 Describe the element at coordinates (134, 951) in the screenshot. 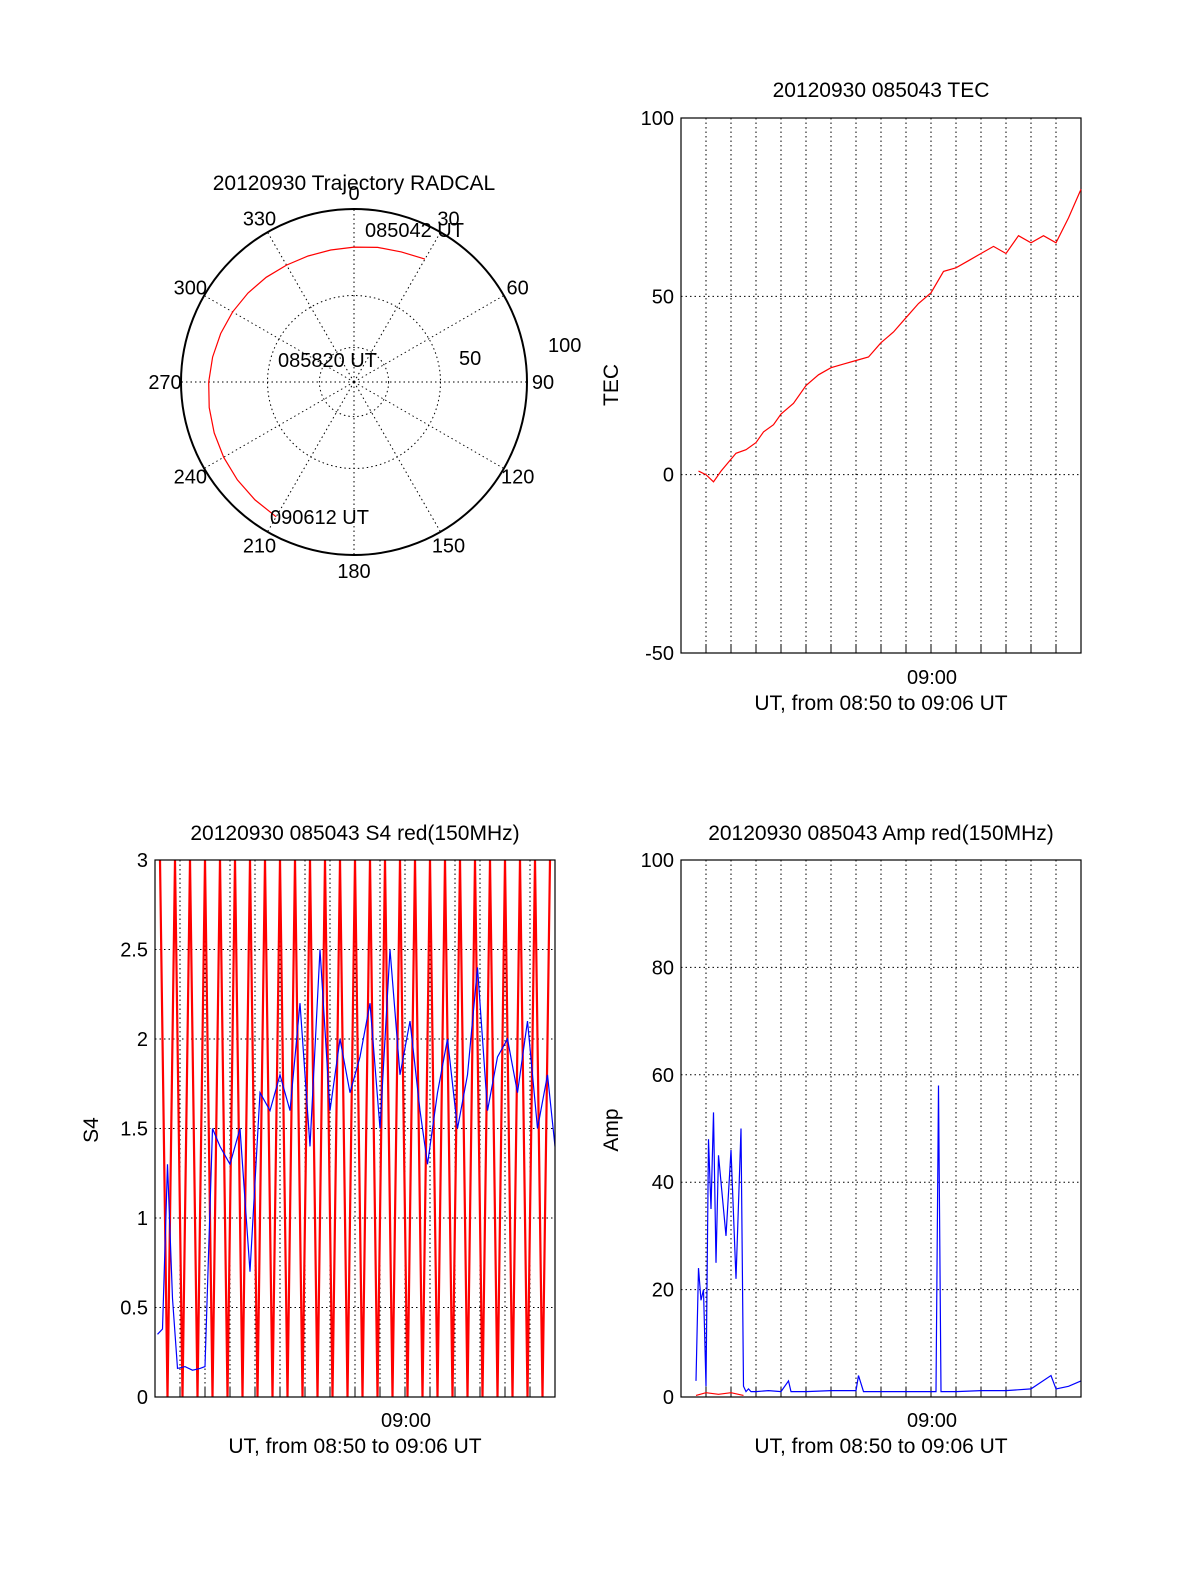

I see `s4-y-tick-label: 2.5` at that location.